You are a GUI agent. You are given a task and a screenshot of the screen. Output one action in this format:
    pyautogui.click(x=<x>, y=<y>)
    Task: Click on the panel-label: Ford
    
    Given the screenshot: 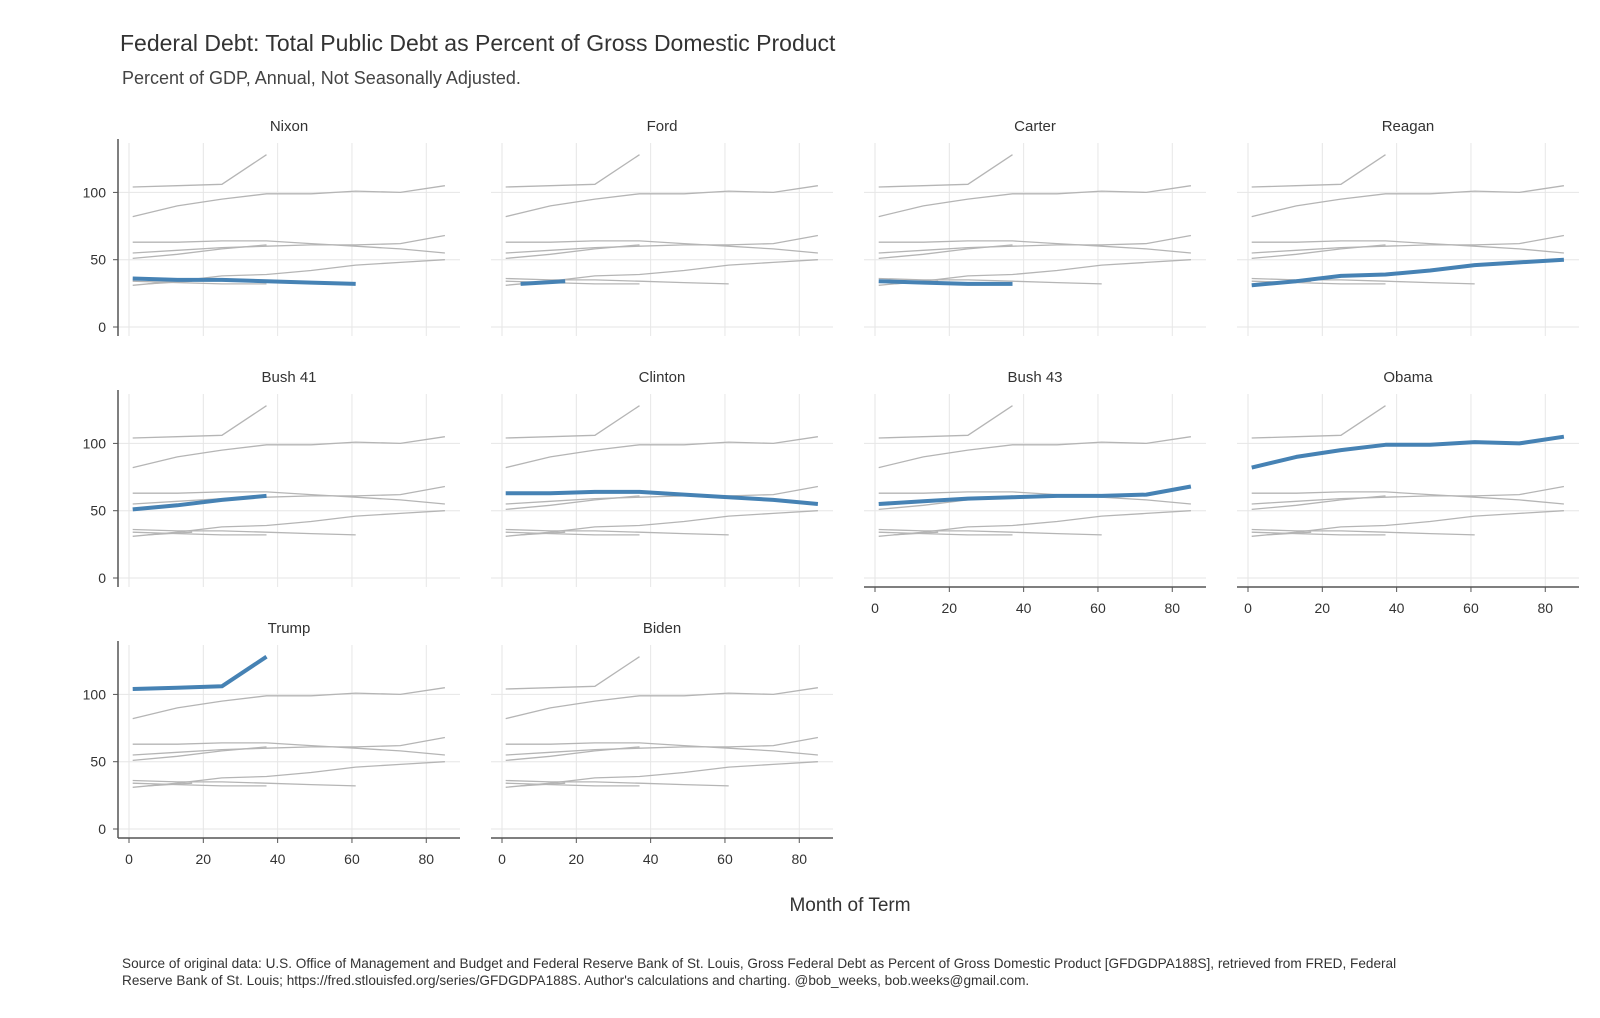 What is the action you would take?
    pyautogui.click(x=662, y=126)
    